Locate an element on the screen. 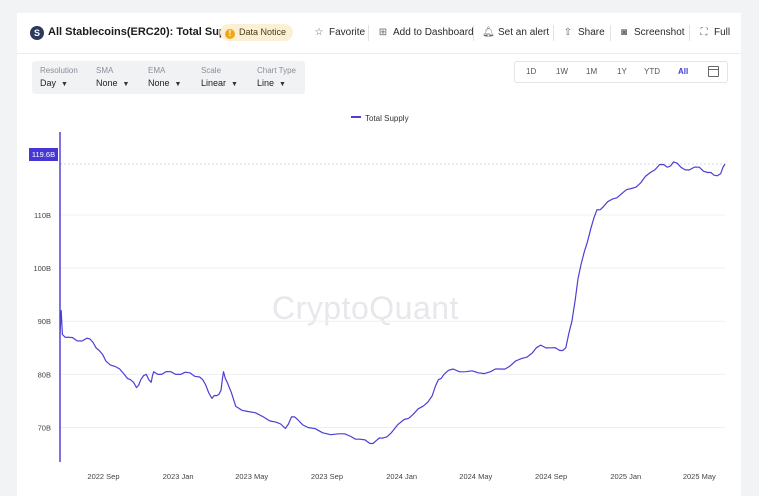 This screenshot has width=759, height=496. chart-type-value: Line is located at coordinates (266, 83).